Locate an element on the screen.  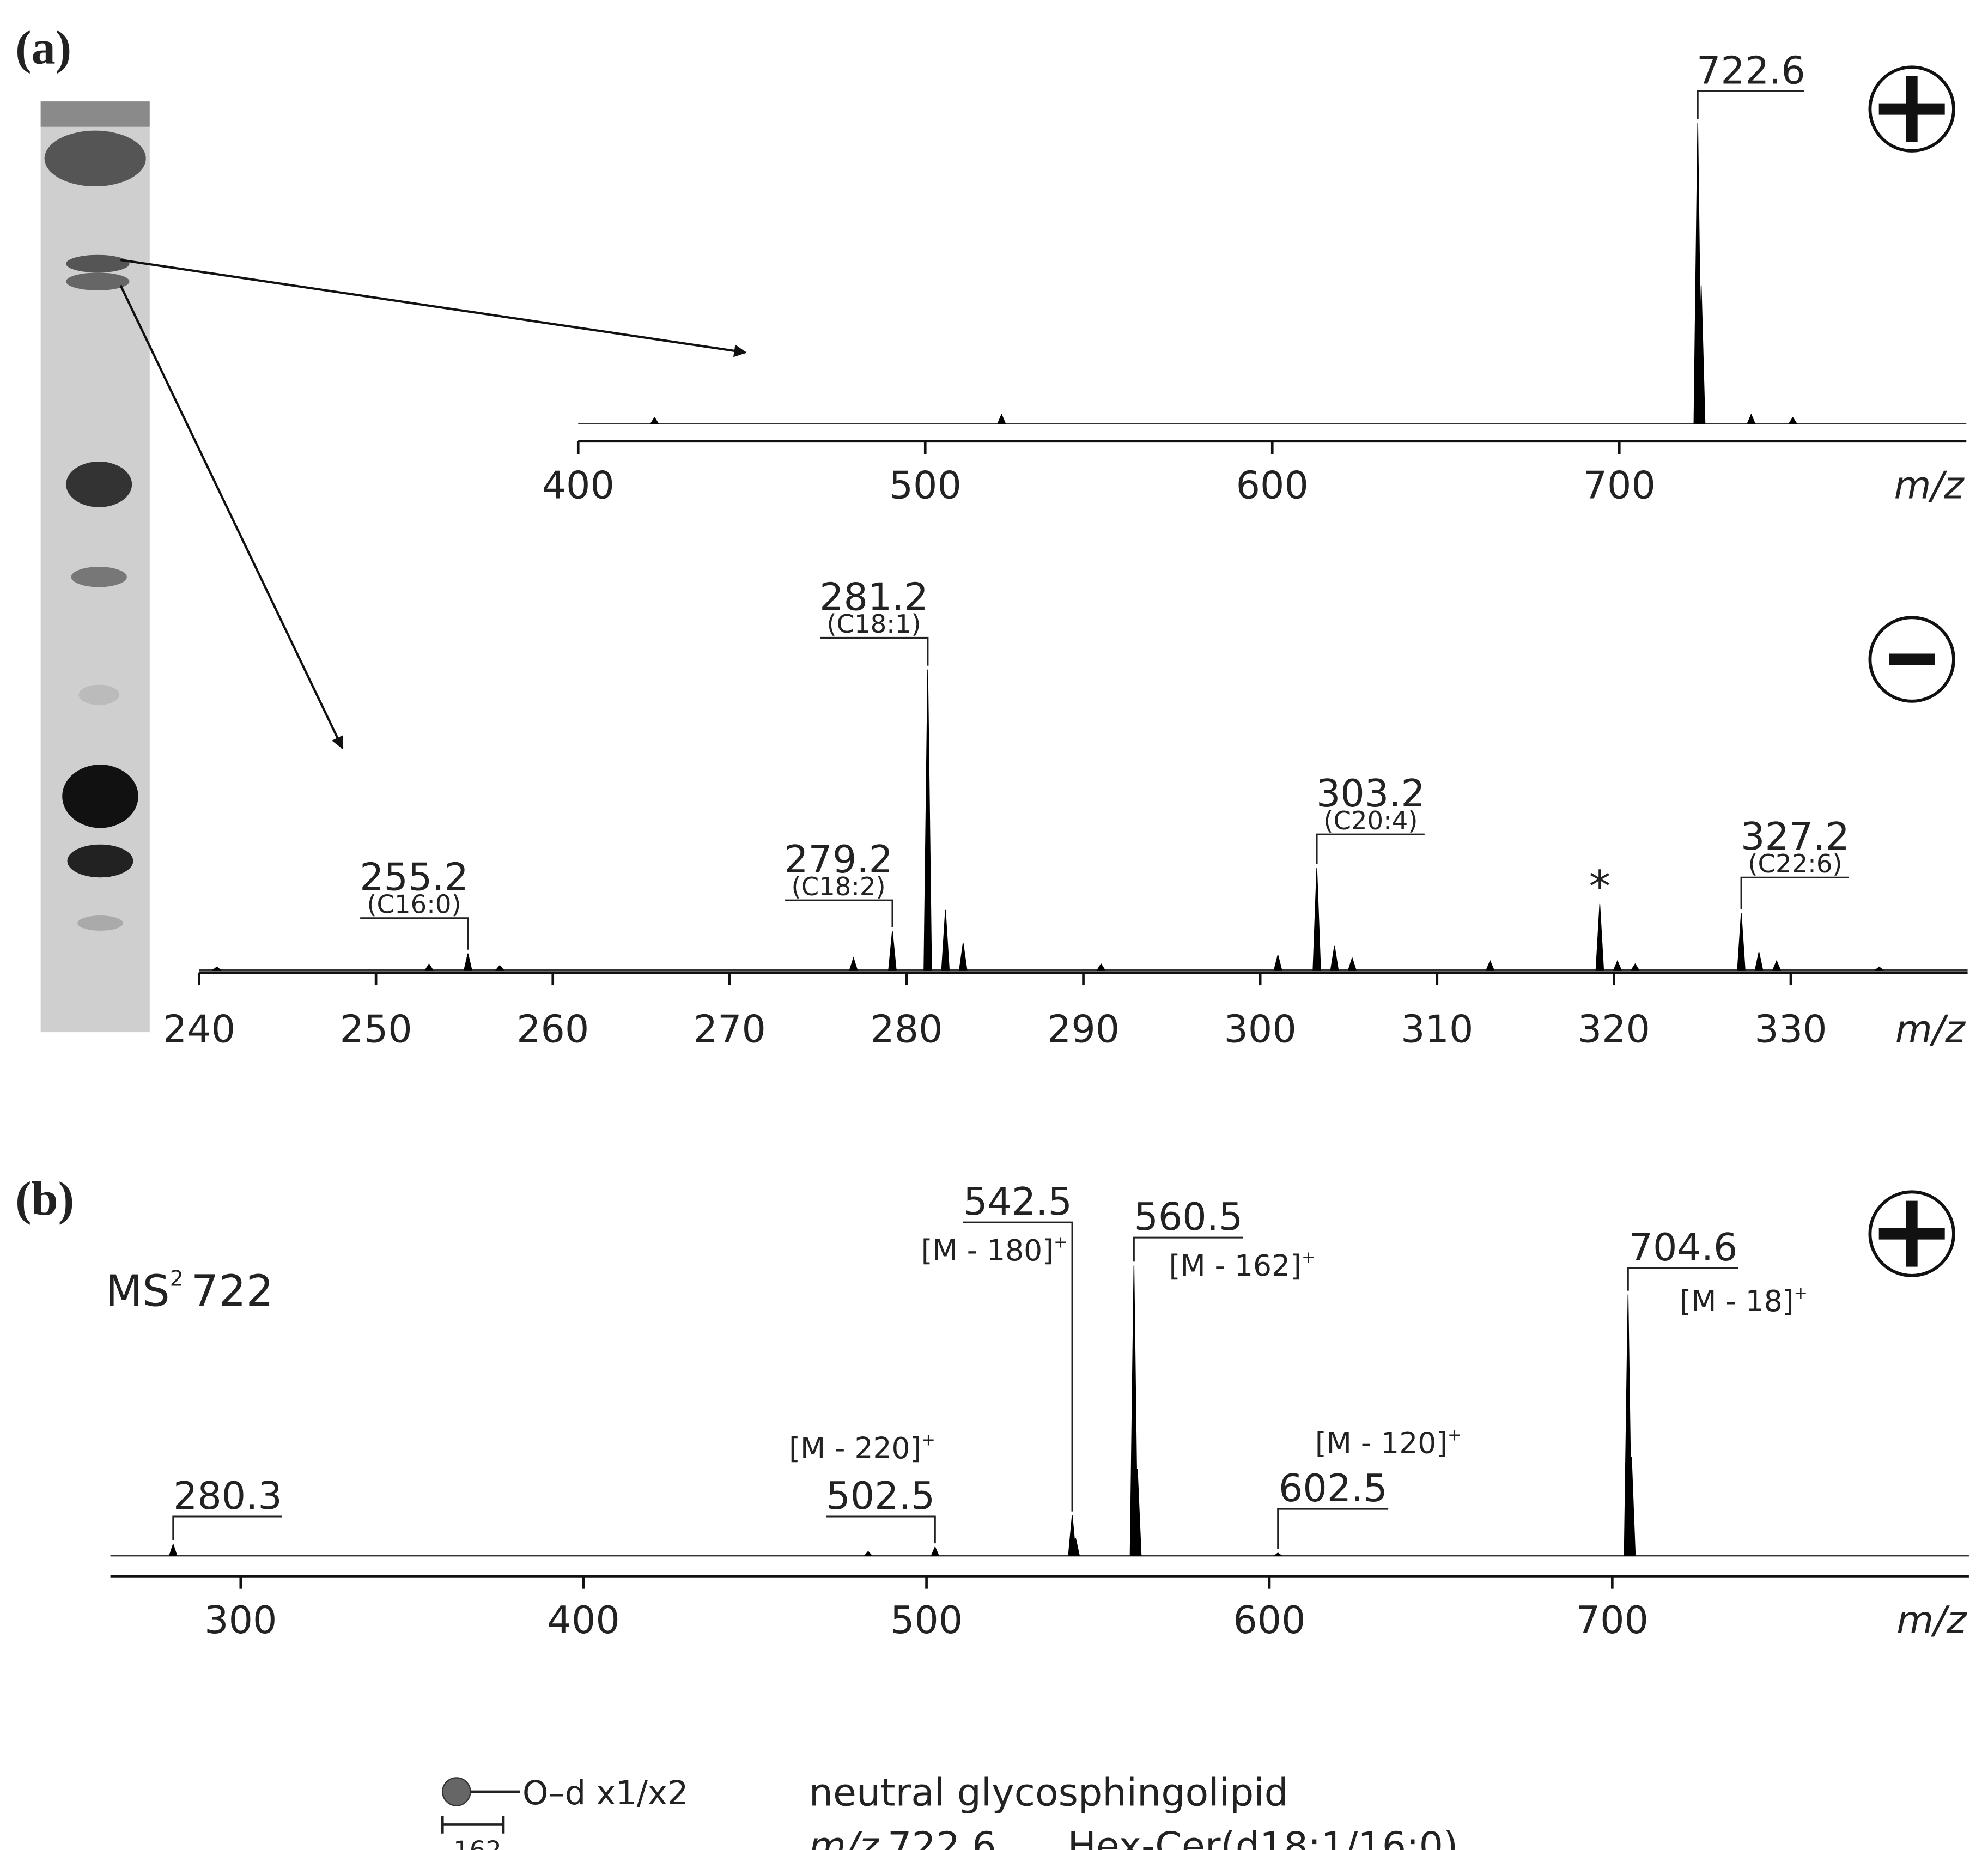
mass-shift: -162 is located at coordinates (473, 1842).